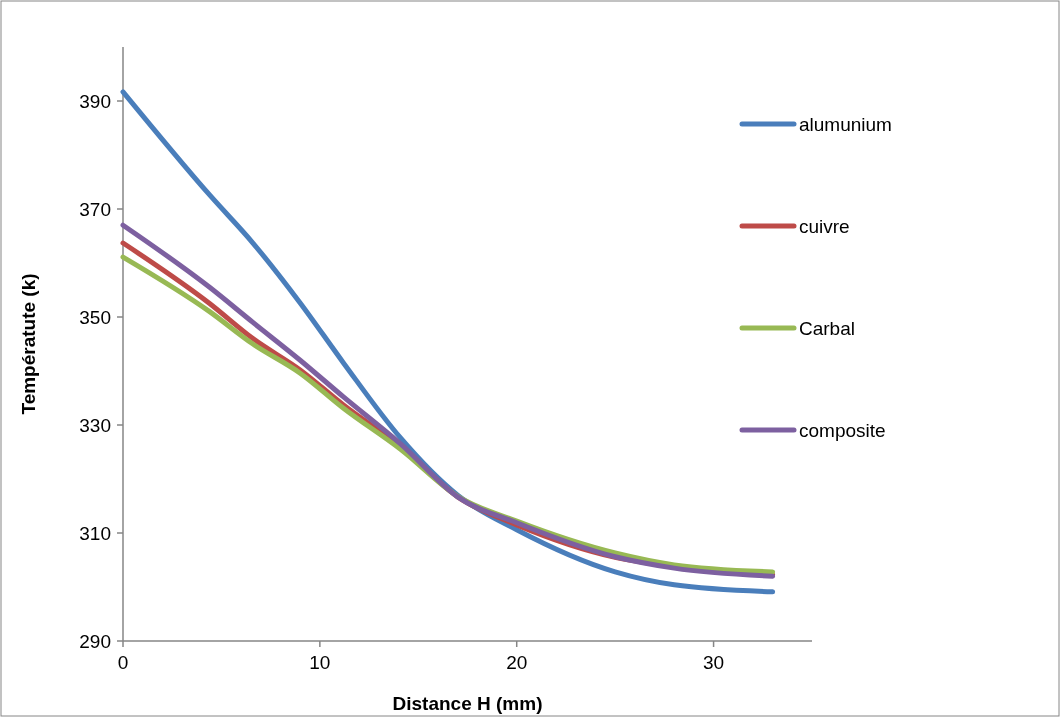 This screenshot has height=717, width=1060. I want to click on y-tick-label: 310, so click(95, 533).